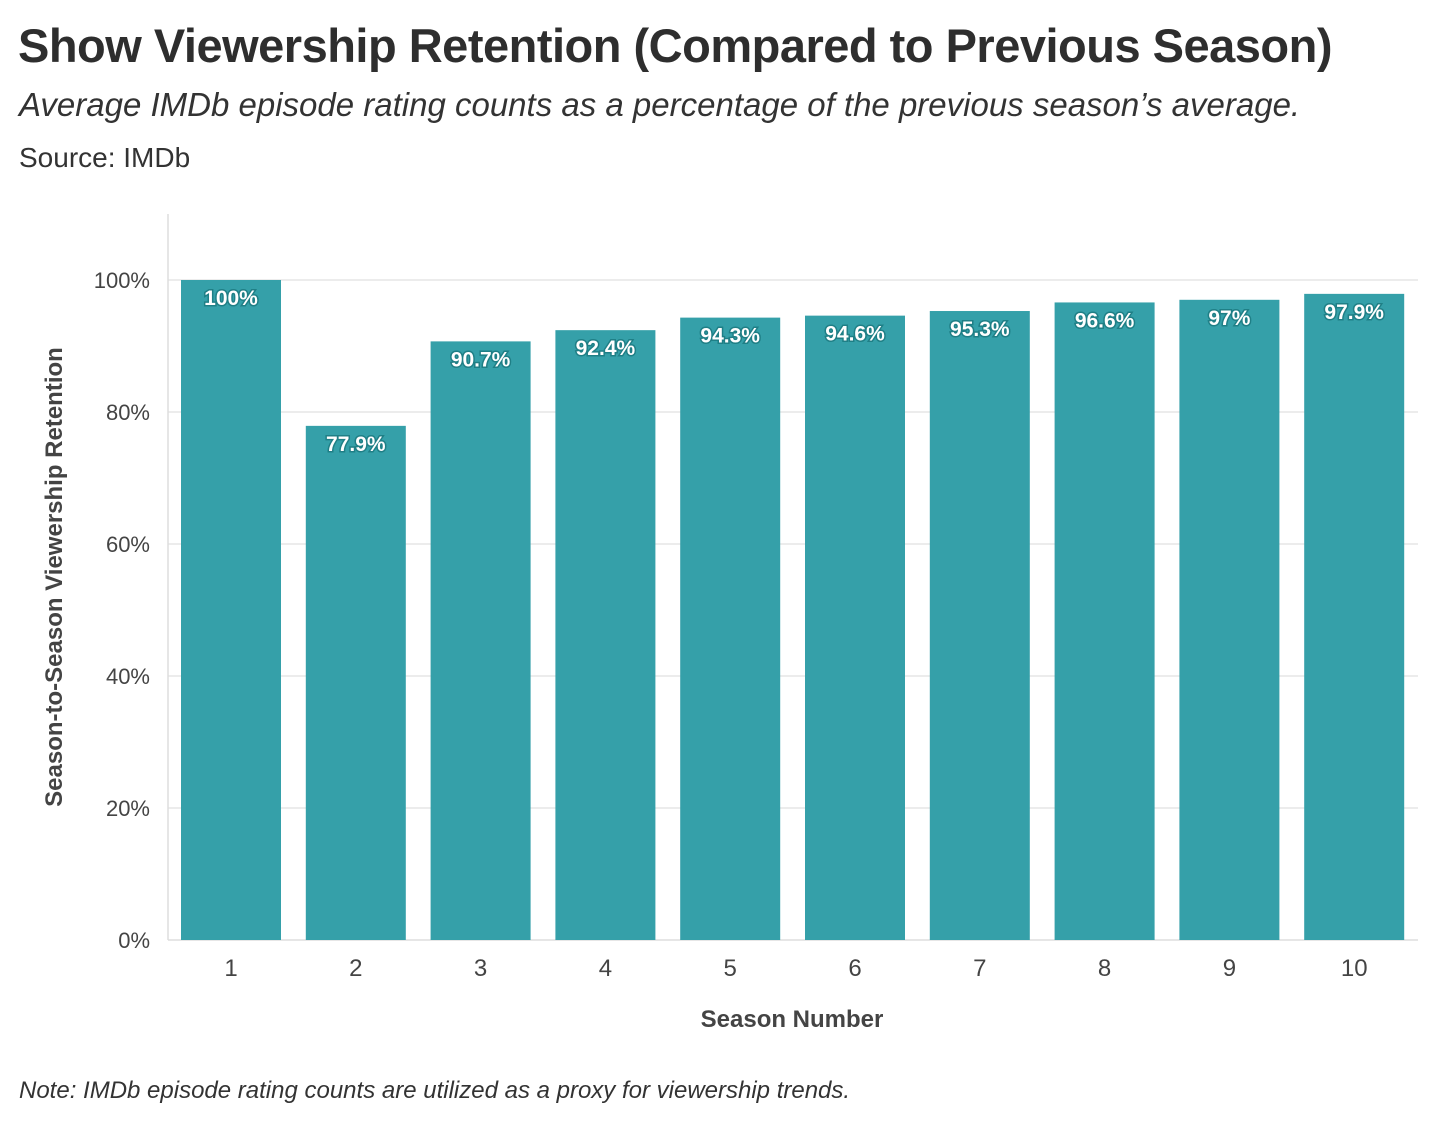 The height and width of the screenshot is (1127, 1456). What do you see at coordinates (128, 412) in the screenshot?
I see `y-tick-label: 80%` at bounding box center [128, 412].